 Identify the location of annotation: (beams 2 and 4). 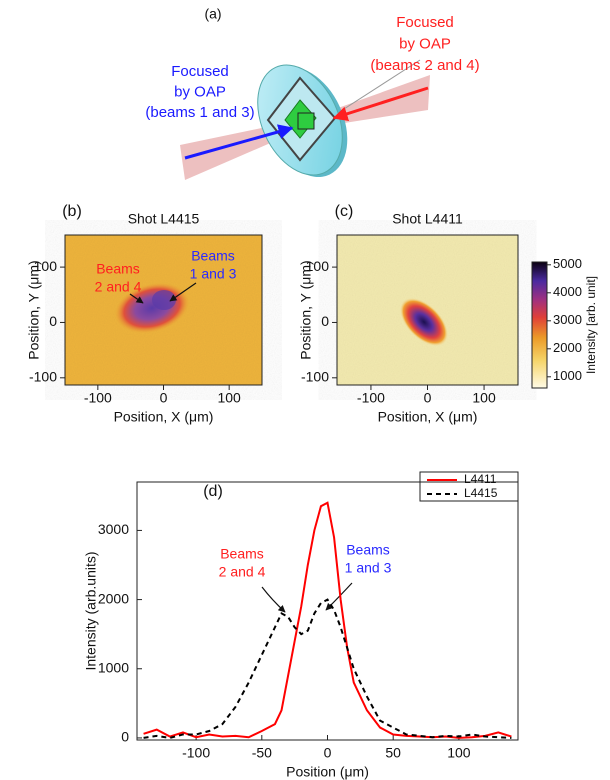
(424, 65).